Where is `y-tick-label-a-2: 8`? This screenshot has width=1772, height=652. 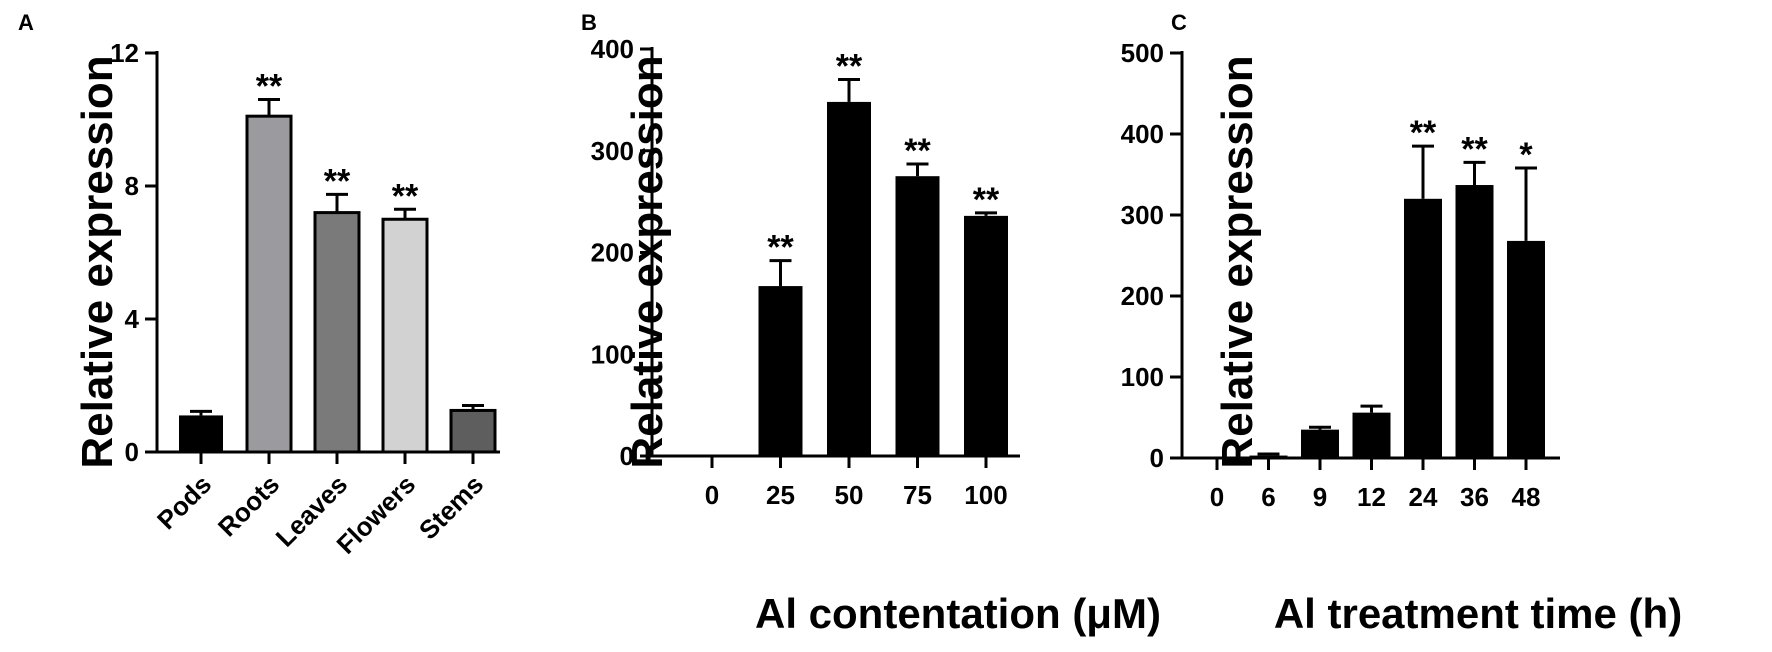
y-tick-label-a-2: 8 is located at coordinates (132, 186).